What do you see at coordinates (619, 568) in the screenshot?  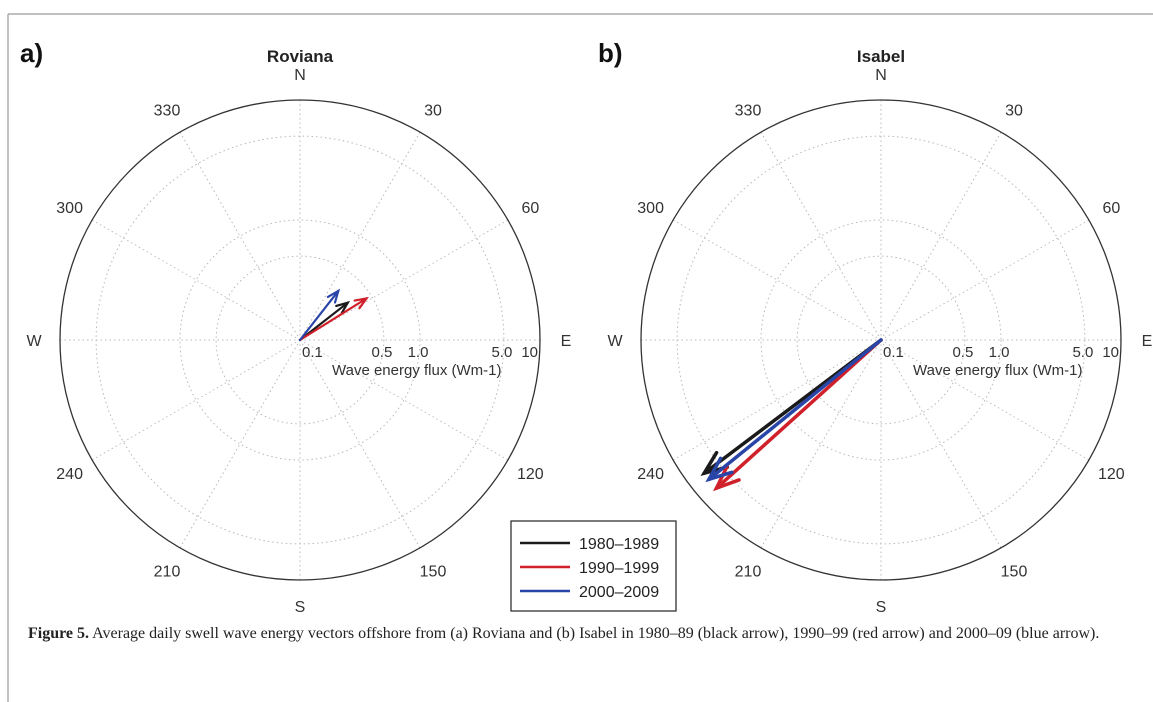 I see `legend-entry-label: 1990–1999` at bounding box center [619, 568].